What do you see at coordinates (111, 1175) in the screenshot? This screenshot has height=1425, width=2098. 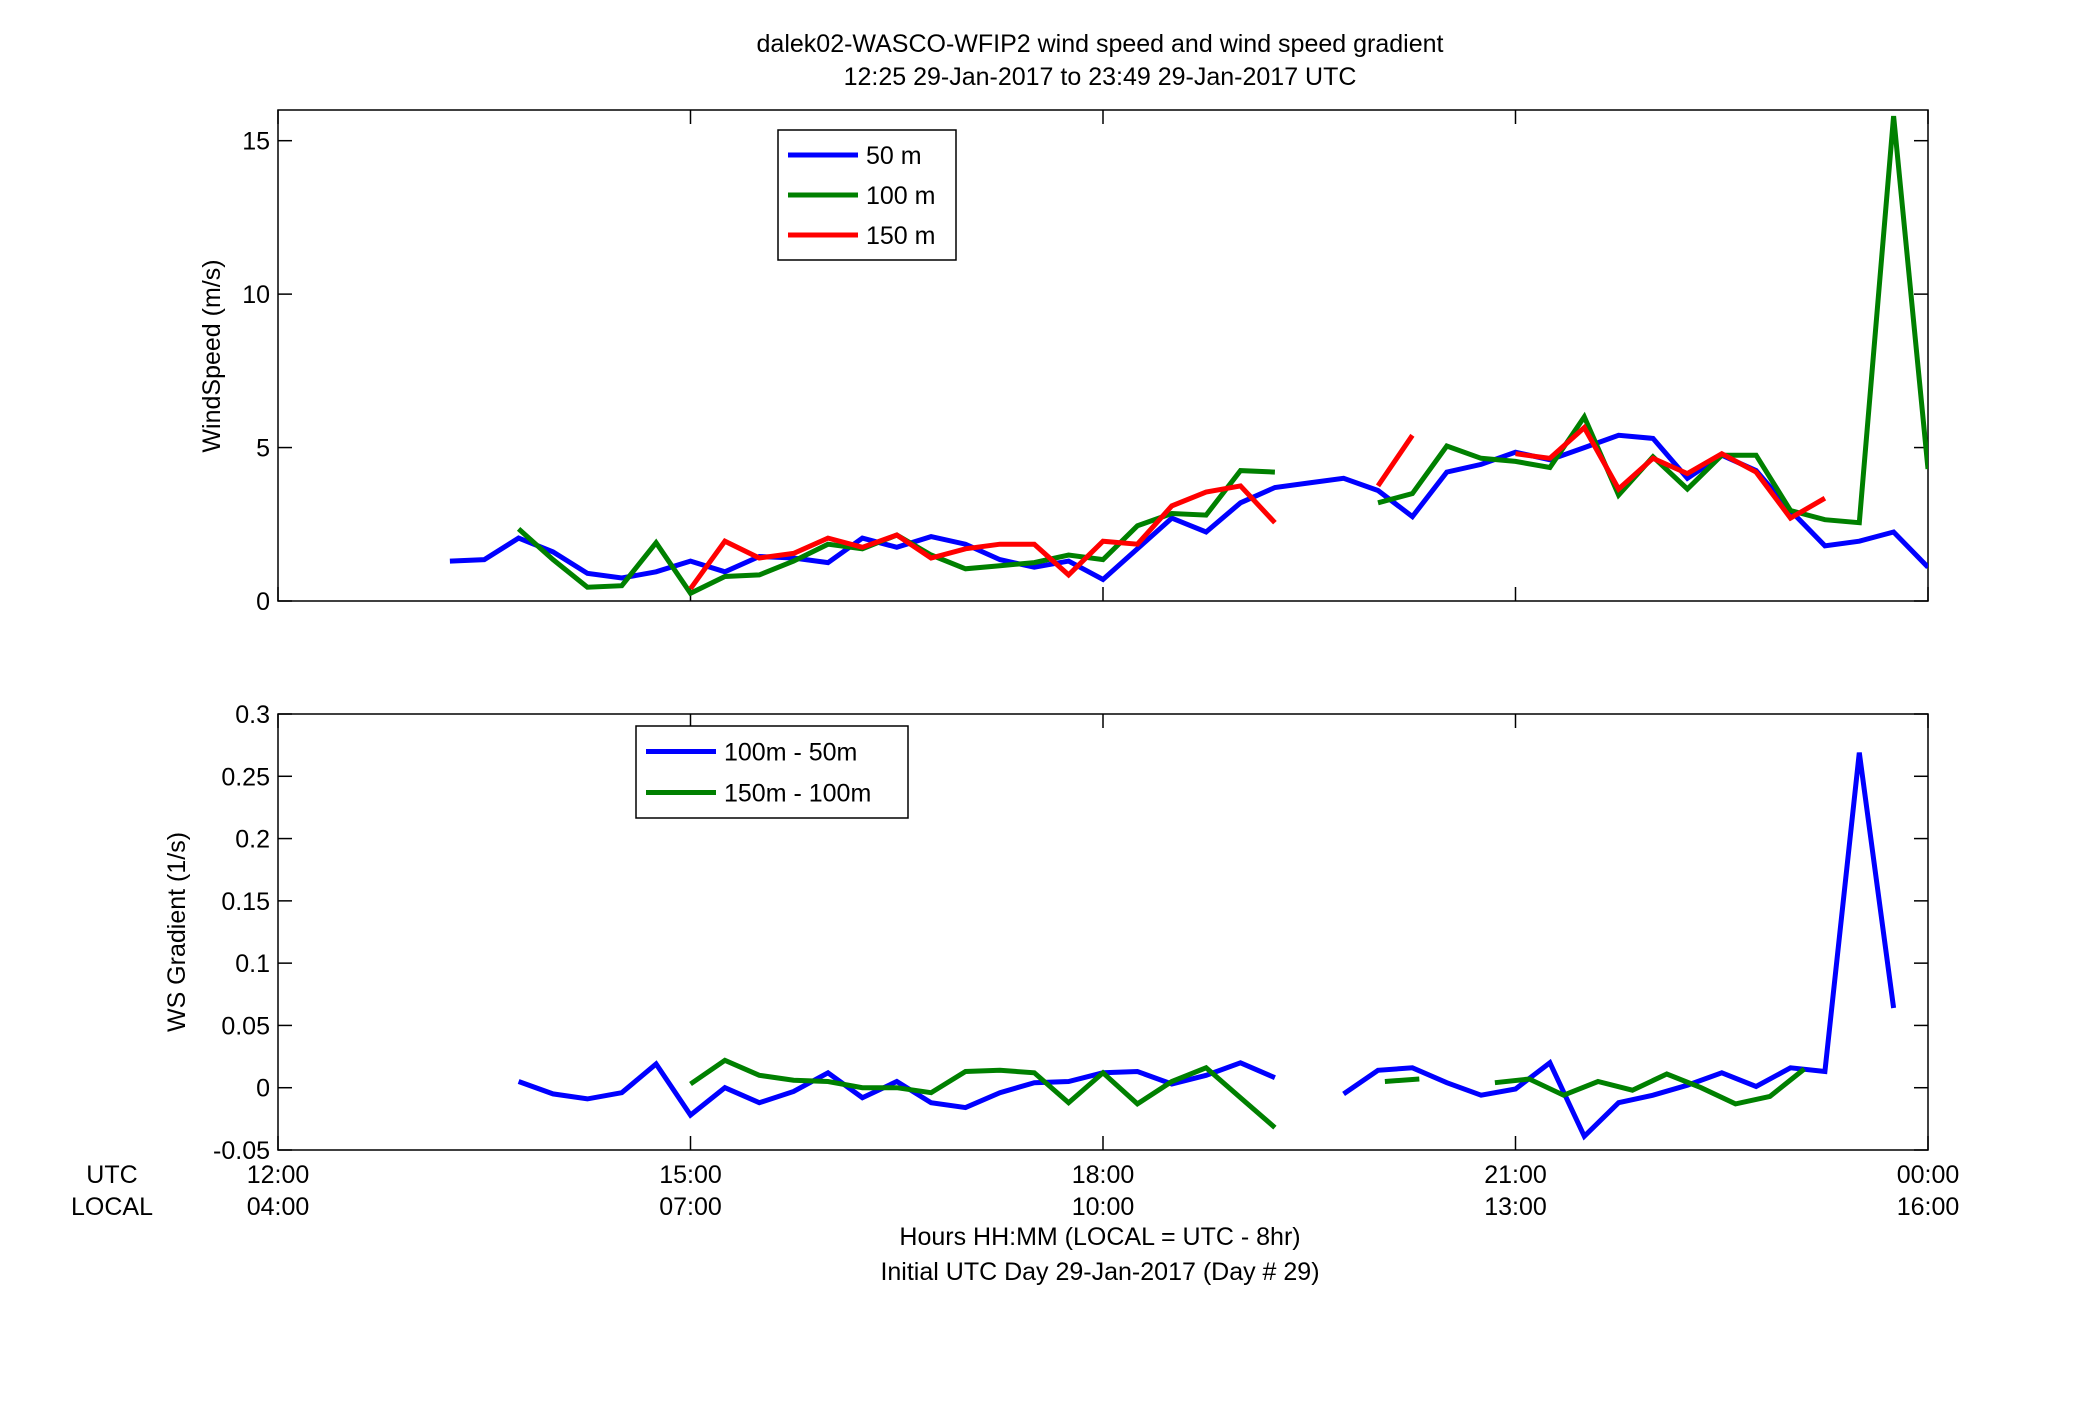 I see `utc-row-label: UTC` at bounding box center [111, 1175].